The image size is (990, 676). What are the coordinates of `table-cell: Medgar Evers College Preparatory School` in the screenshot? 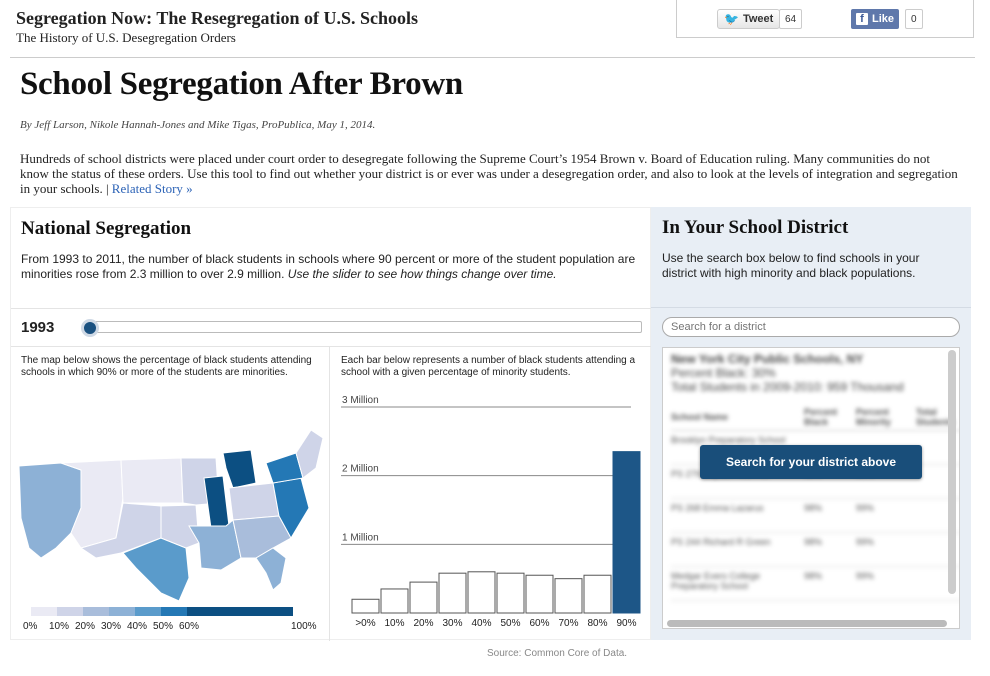 It's located at (738, 583).